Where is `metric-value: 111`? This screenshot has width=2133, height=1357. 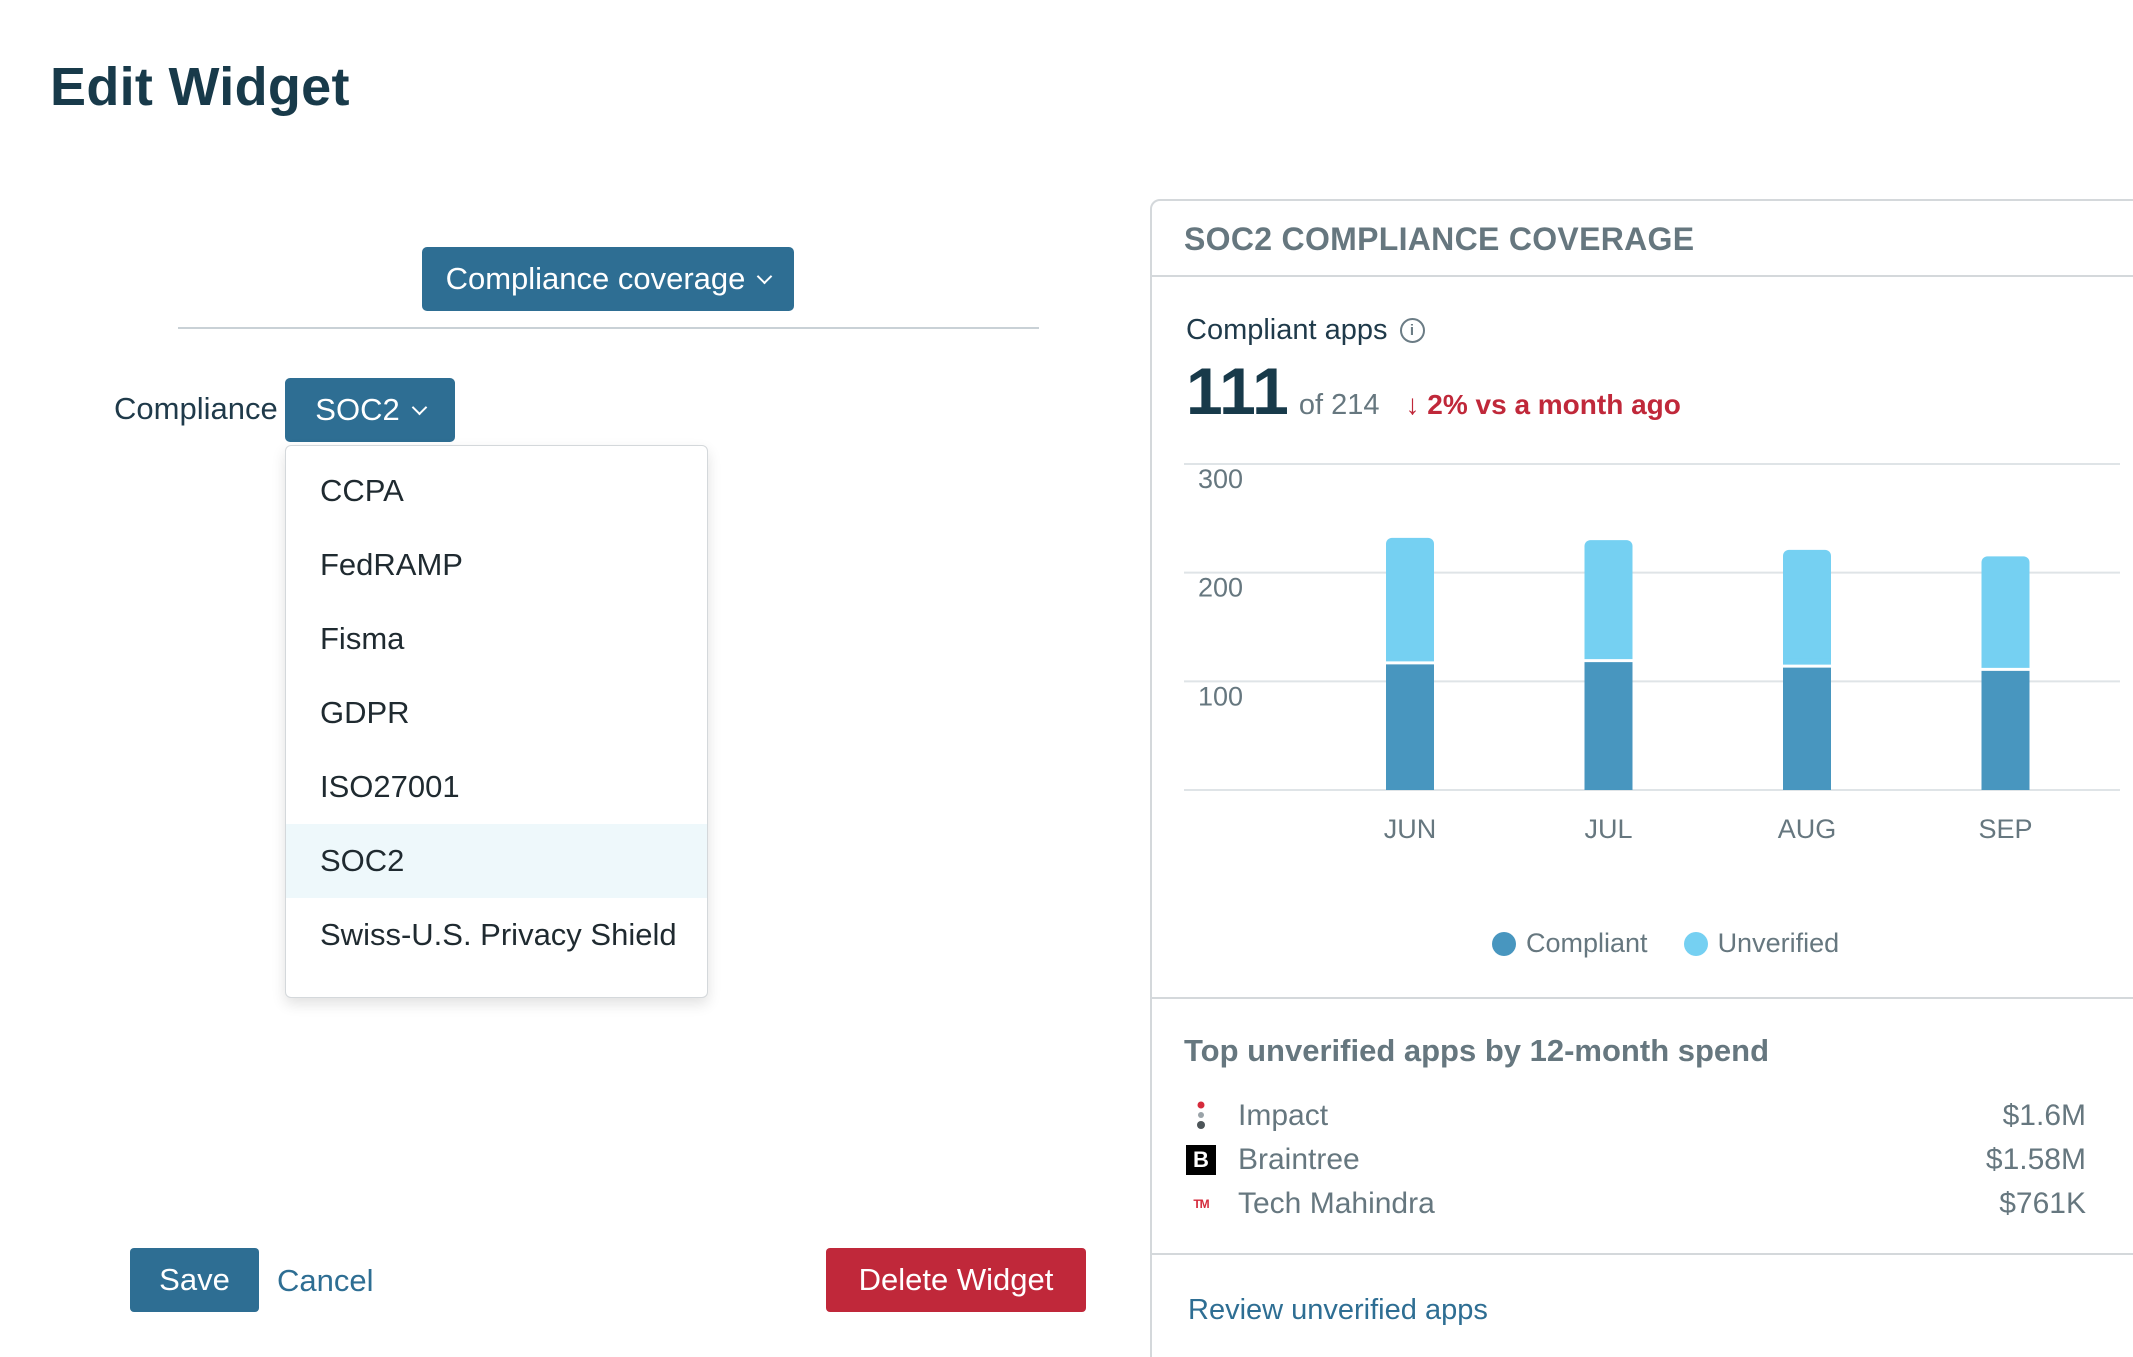 metric-value: 111 is located at coordinates (1237, 391).